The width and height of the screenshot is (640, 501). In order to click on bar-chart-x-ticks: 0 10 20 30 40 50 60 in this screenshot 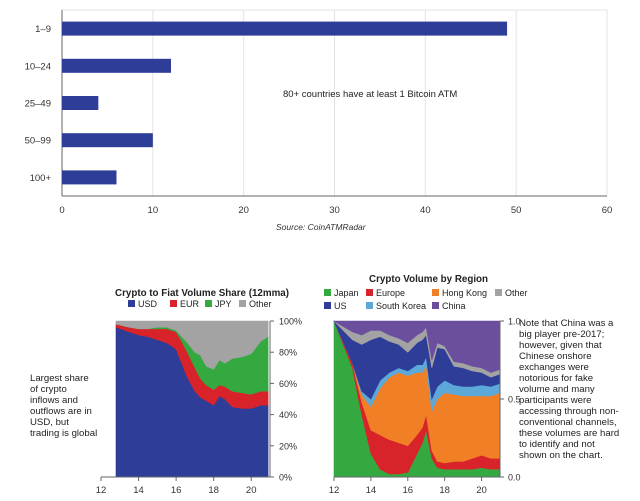, I will do `click(335, 210)`.